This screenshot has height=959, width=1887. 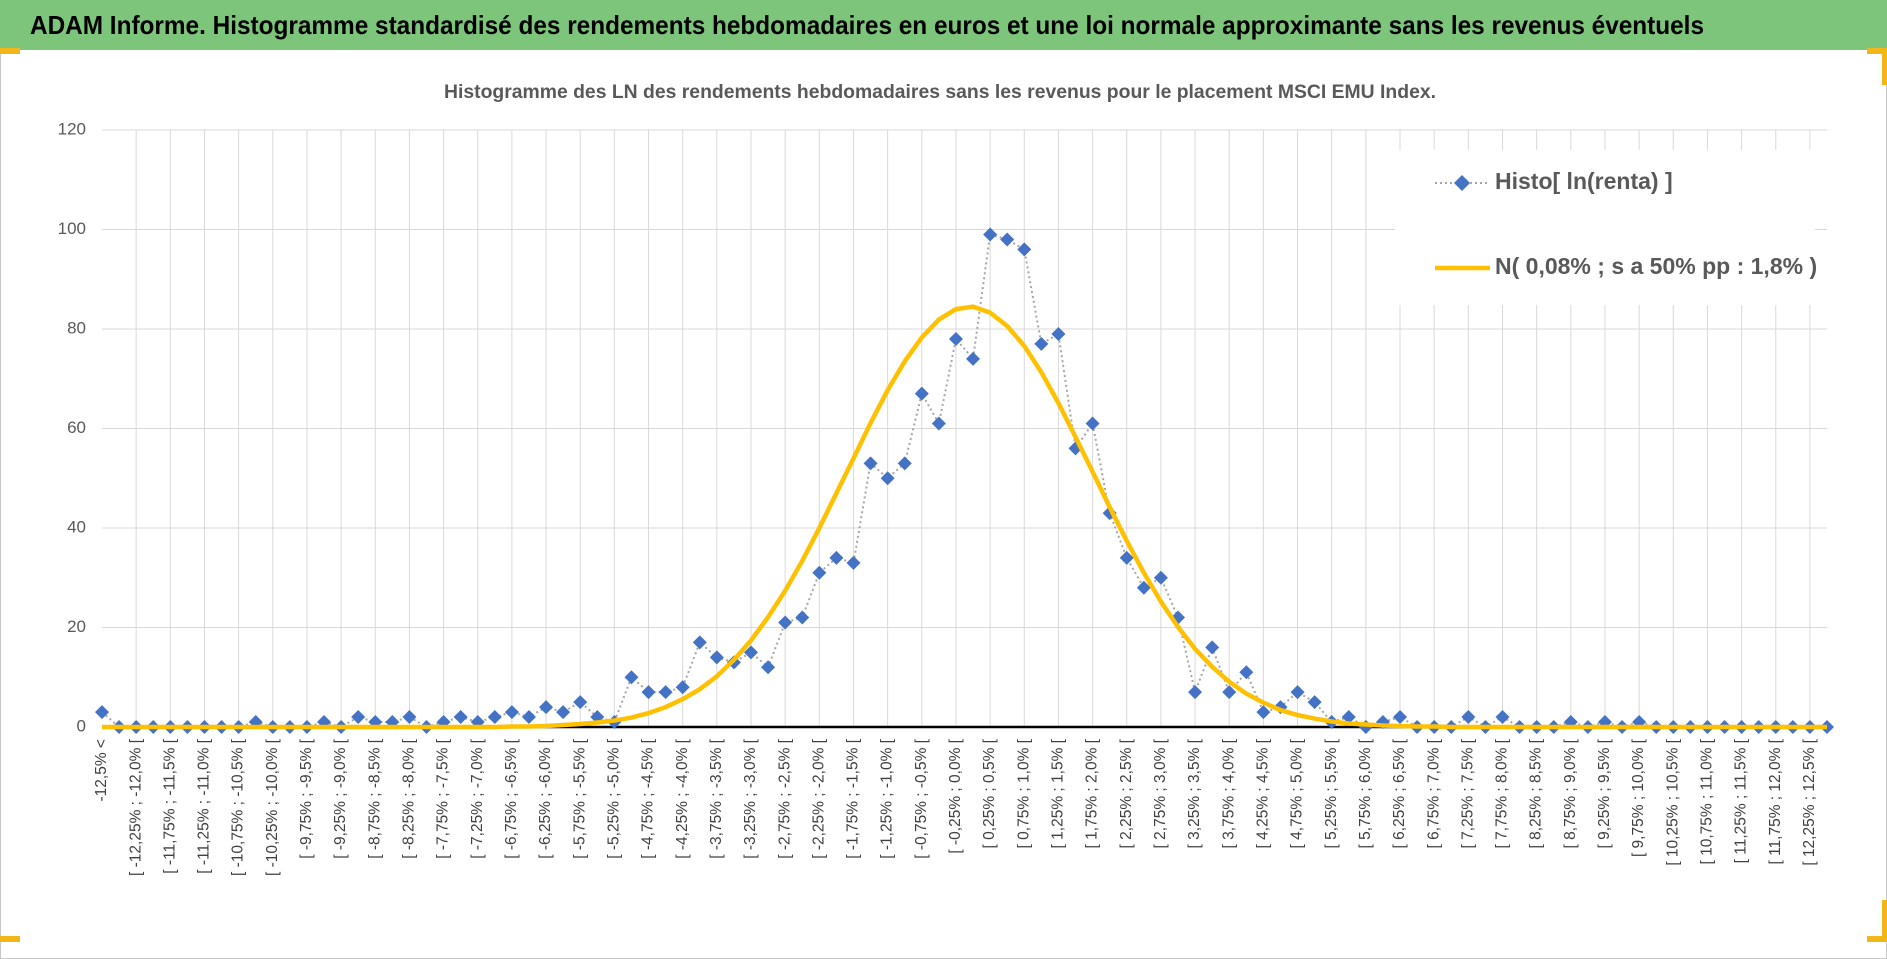 What do you see at coordinates (1126, 793) in the screenshot?
I see `x-tick-label: [ 2,25% ; 2,5% [` at bounding box center [1126, 793].